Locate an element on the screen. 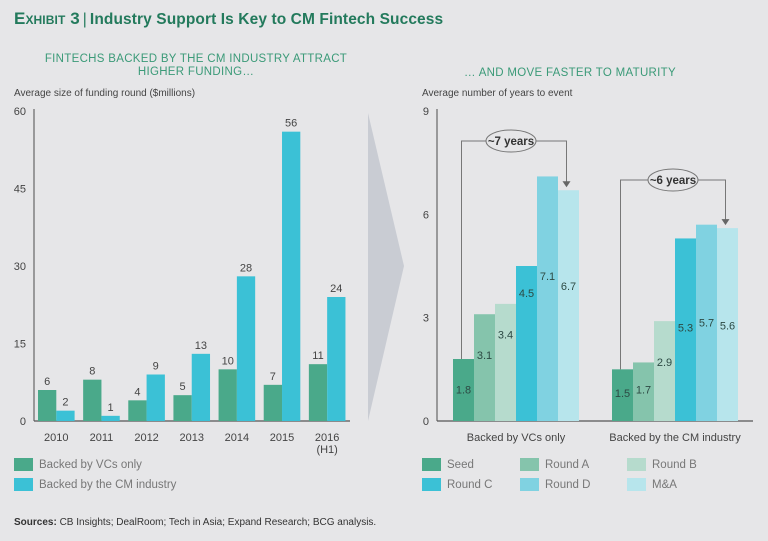 The width and height of the screenshot is (768, 541). legend-label: M&A is located at coordinates (664, 484).